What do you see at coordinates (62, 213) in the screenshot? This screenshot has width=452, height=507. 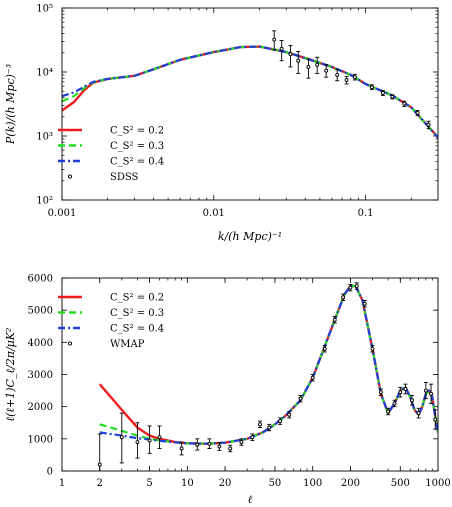 I see `x-tick-label: 0.001` at bounding box center [62, 213].